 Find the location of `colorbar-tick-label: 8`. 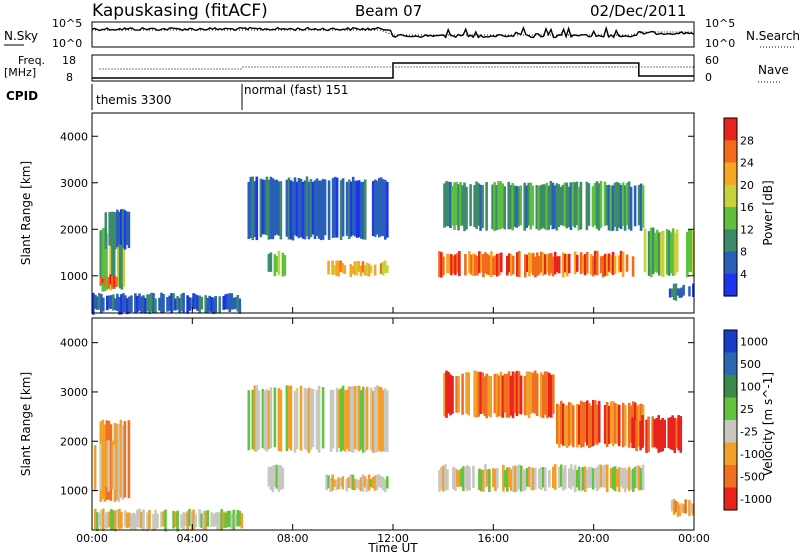

colorbar-tick-label: 8 is located at coordinates (743, 252).